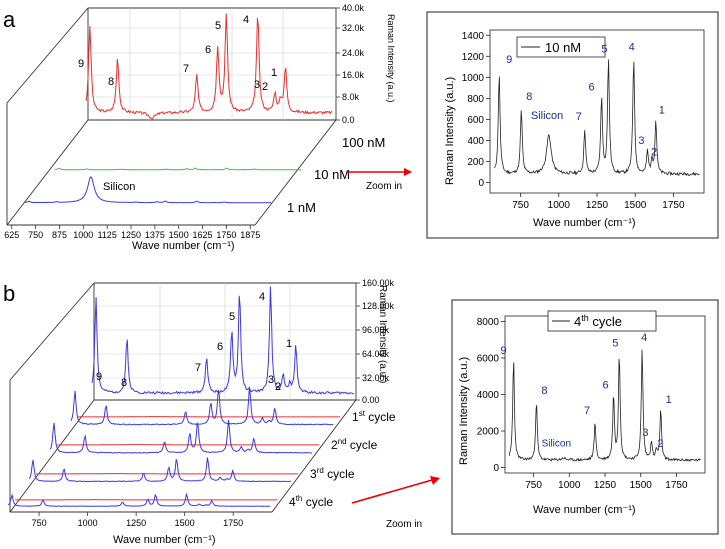 The height and width of the screenshot is (549, 725). What do you see at coordinates (509, 60) in the screenshot?
I see `zoom-a-peak-label-9: 9` at bounding box center [509, 60].